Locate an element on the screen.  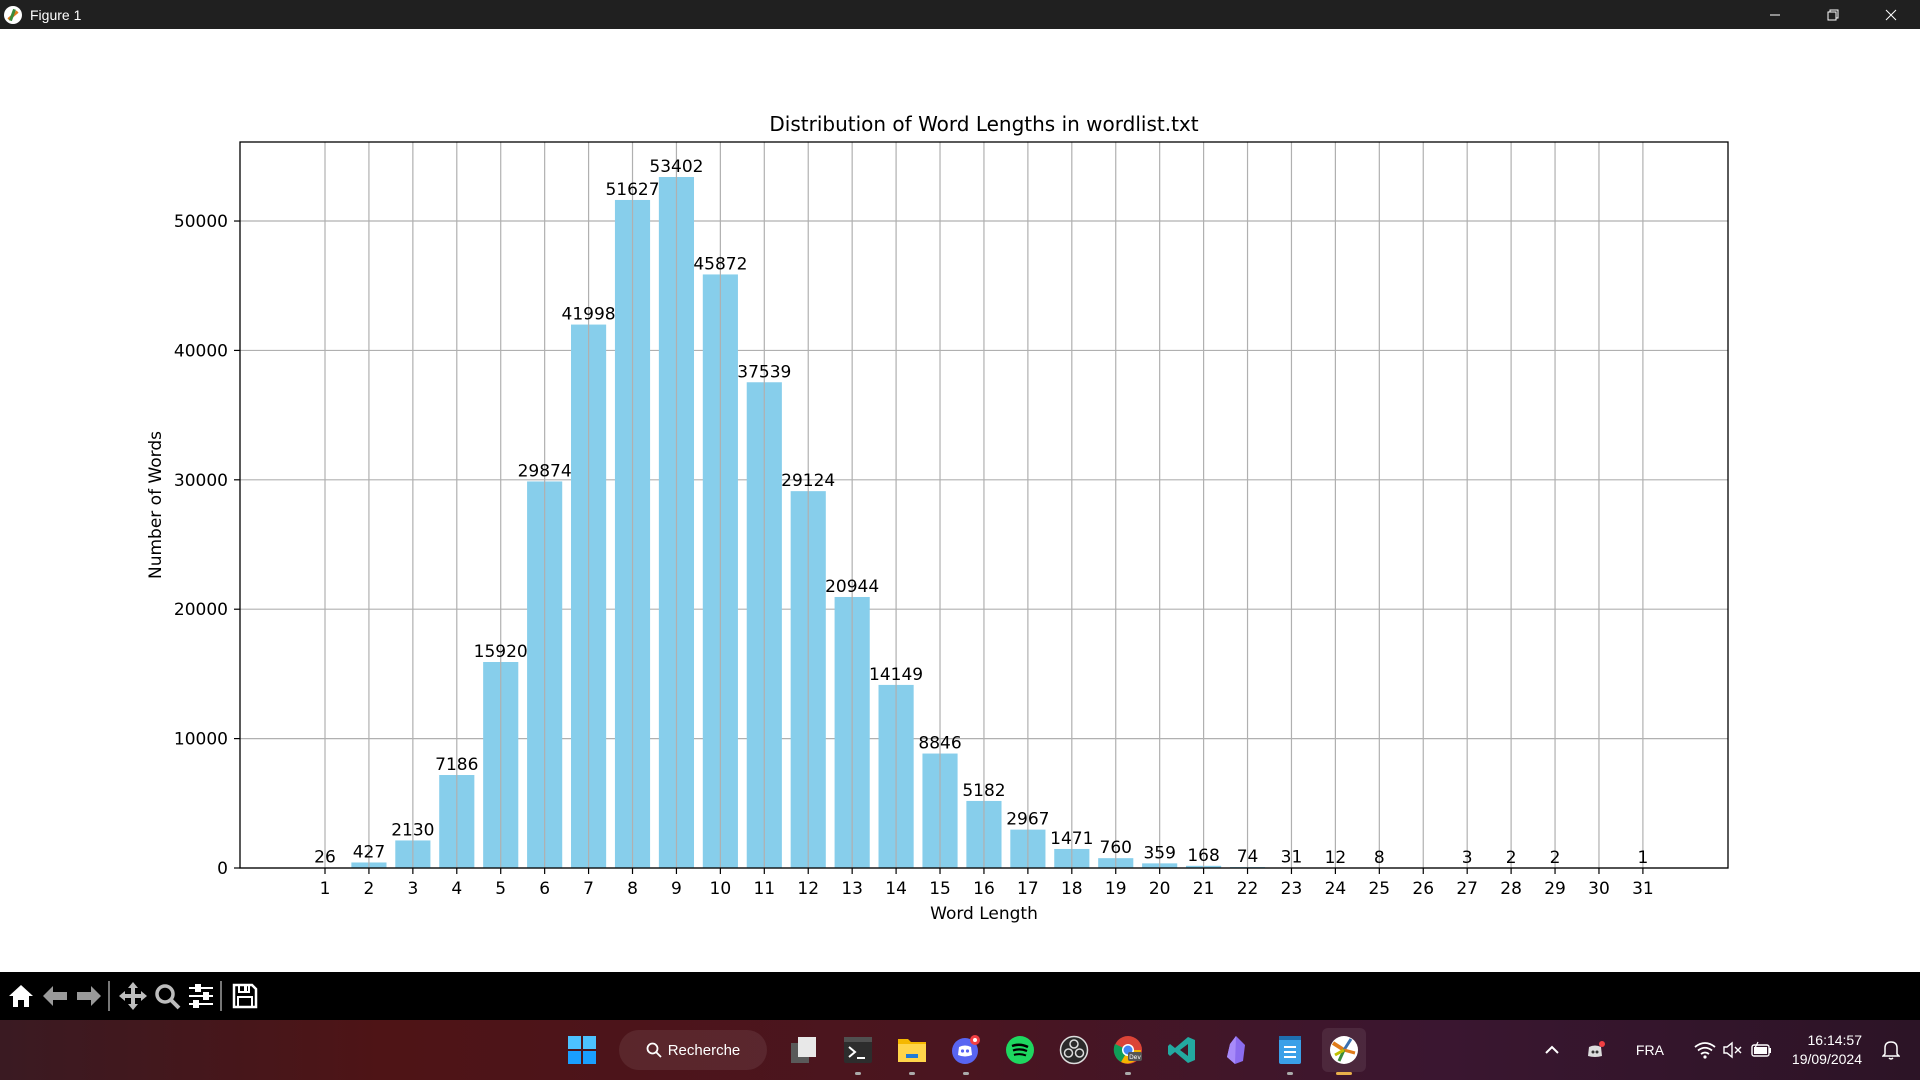
x-tick-label: 11 is located at coordinates (764, 889).